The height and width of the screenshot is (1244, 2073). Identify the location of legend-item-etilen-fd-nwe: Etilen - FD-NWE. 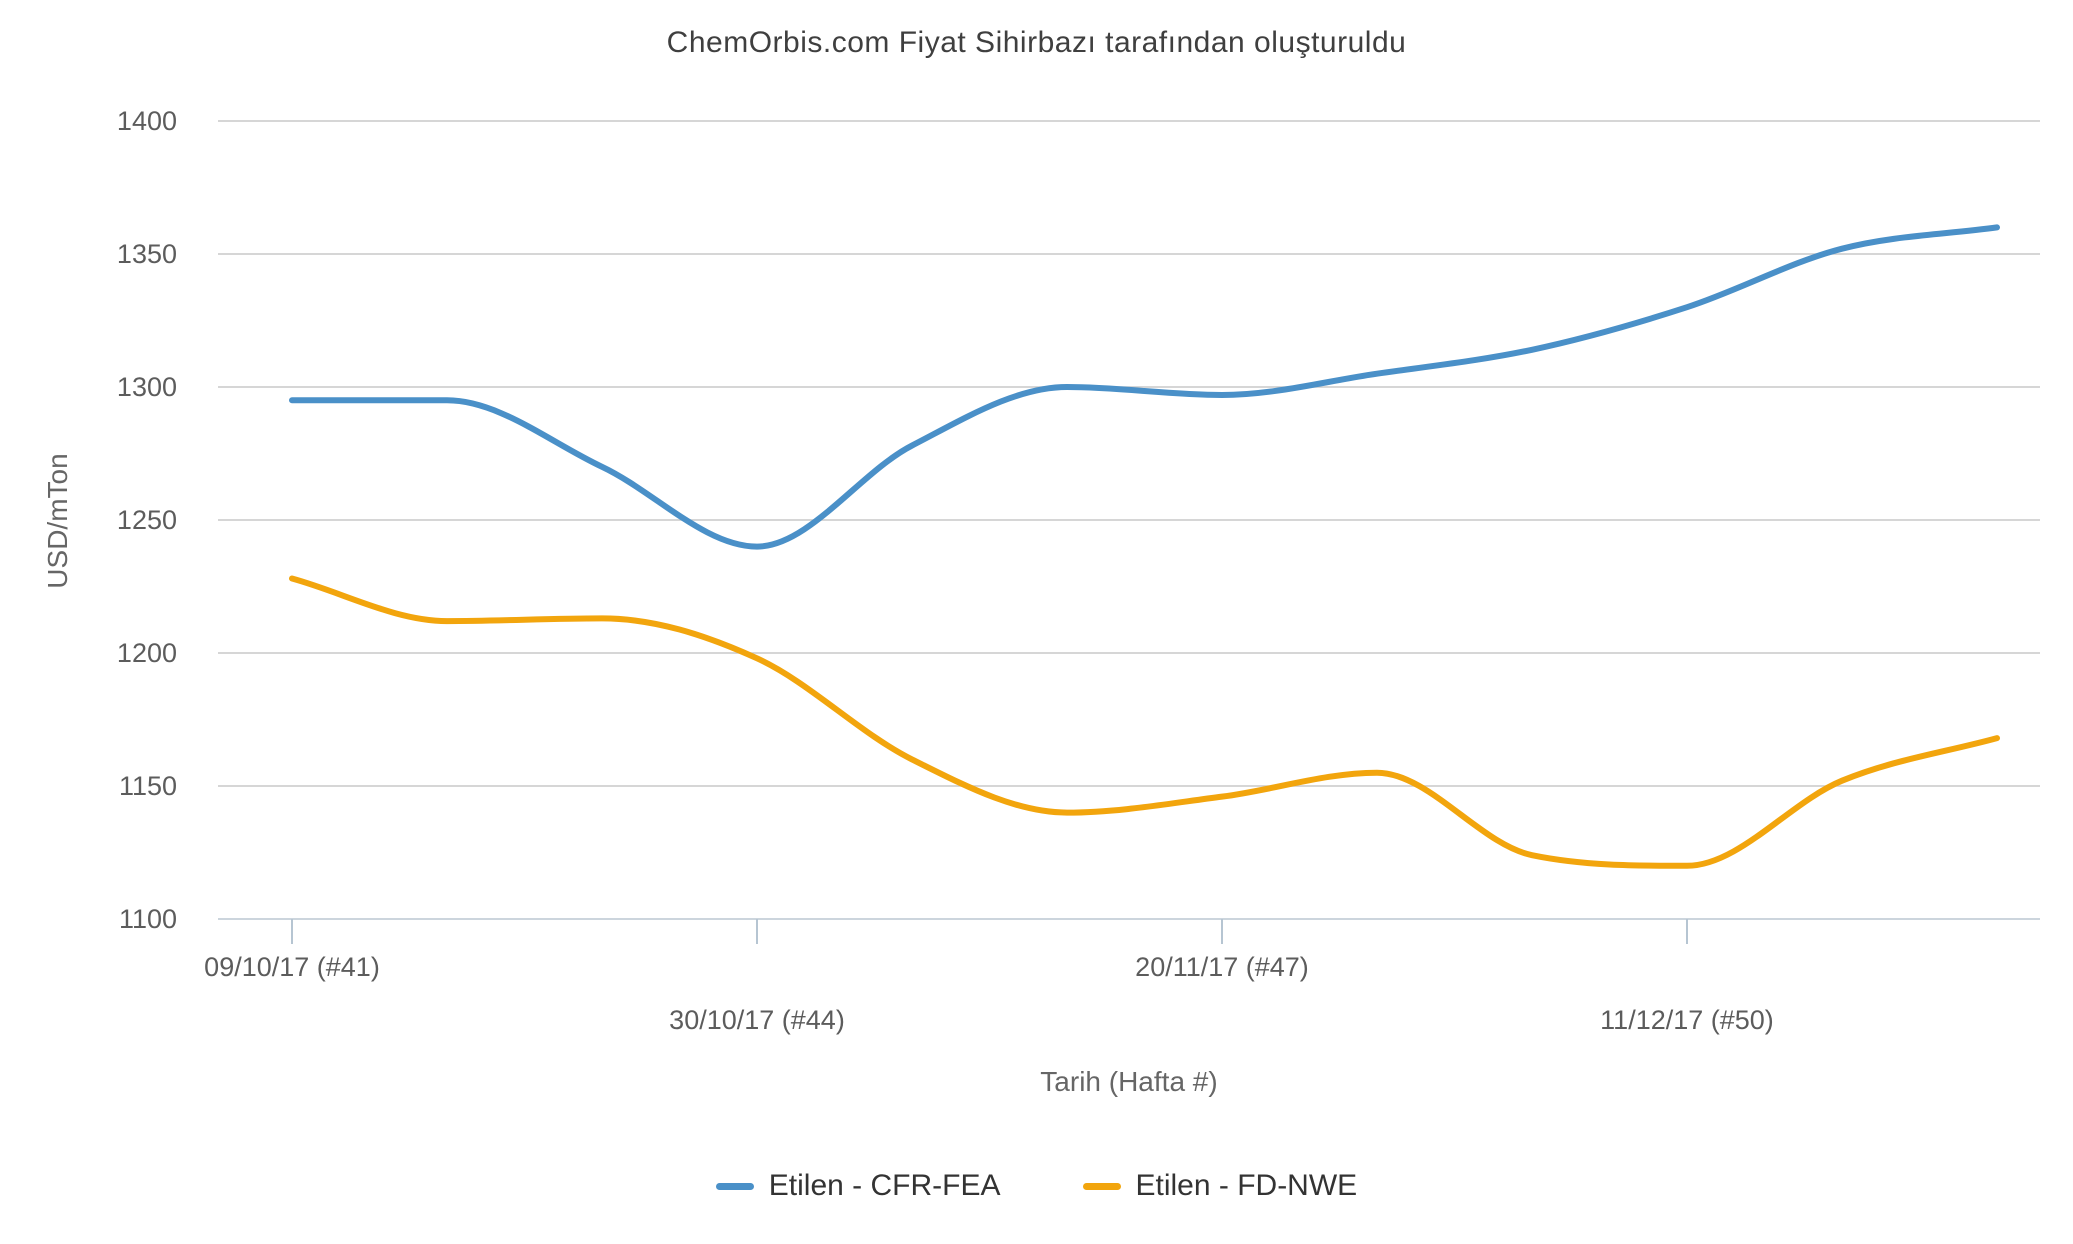
(1220, 1186).